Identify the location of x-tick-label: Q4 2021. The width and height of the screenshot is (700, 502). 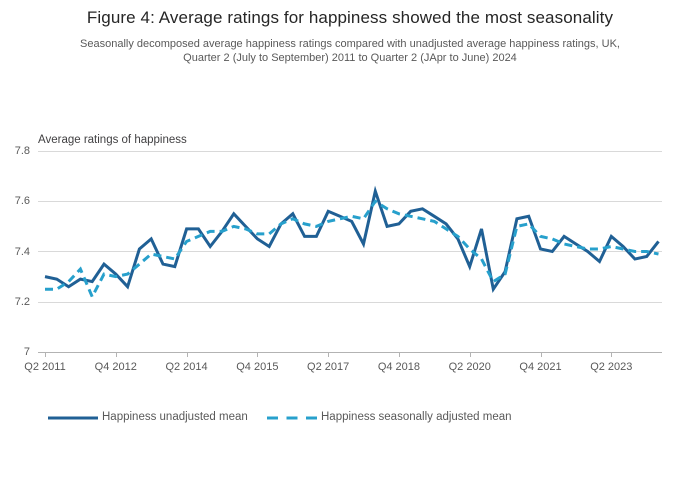
(540, 367).